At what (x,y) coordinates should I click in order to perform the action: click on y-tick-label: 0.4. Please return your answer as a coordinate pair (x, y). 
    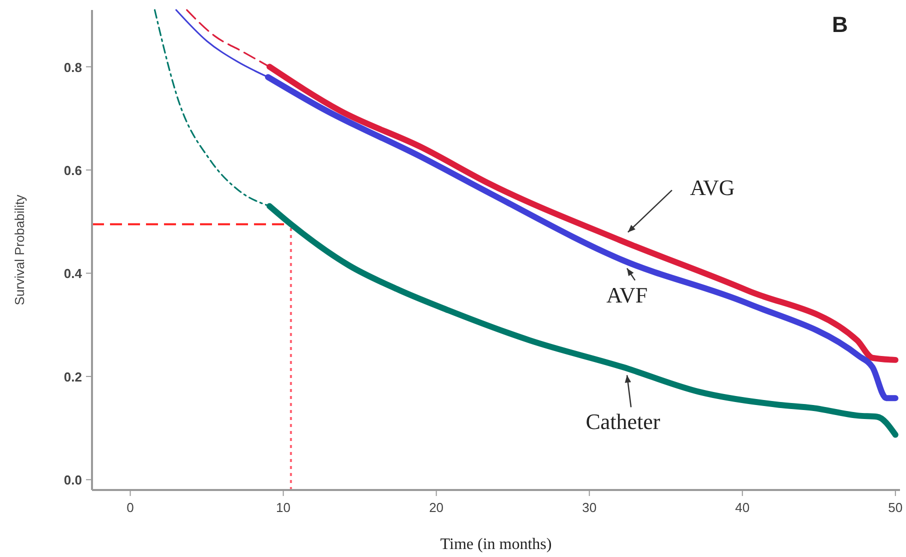
    Looking at the image, I should click on (73, 274).